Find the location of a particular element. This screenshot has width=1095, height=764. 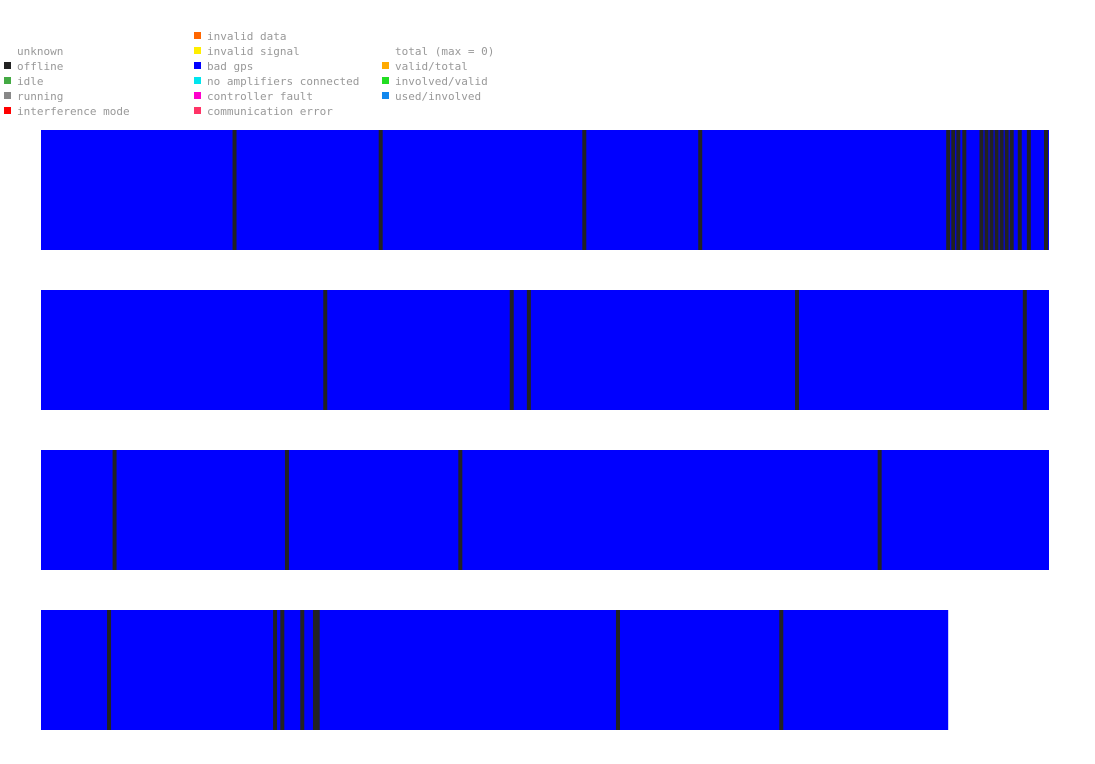

legend-label: interference mode is located at coordinates (73, 111).